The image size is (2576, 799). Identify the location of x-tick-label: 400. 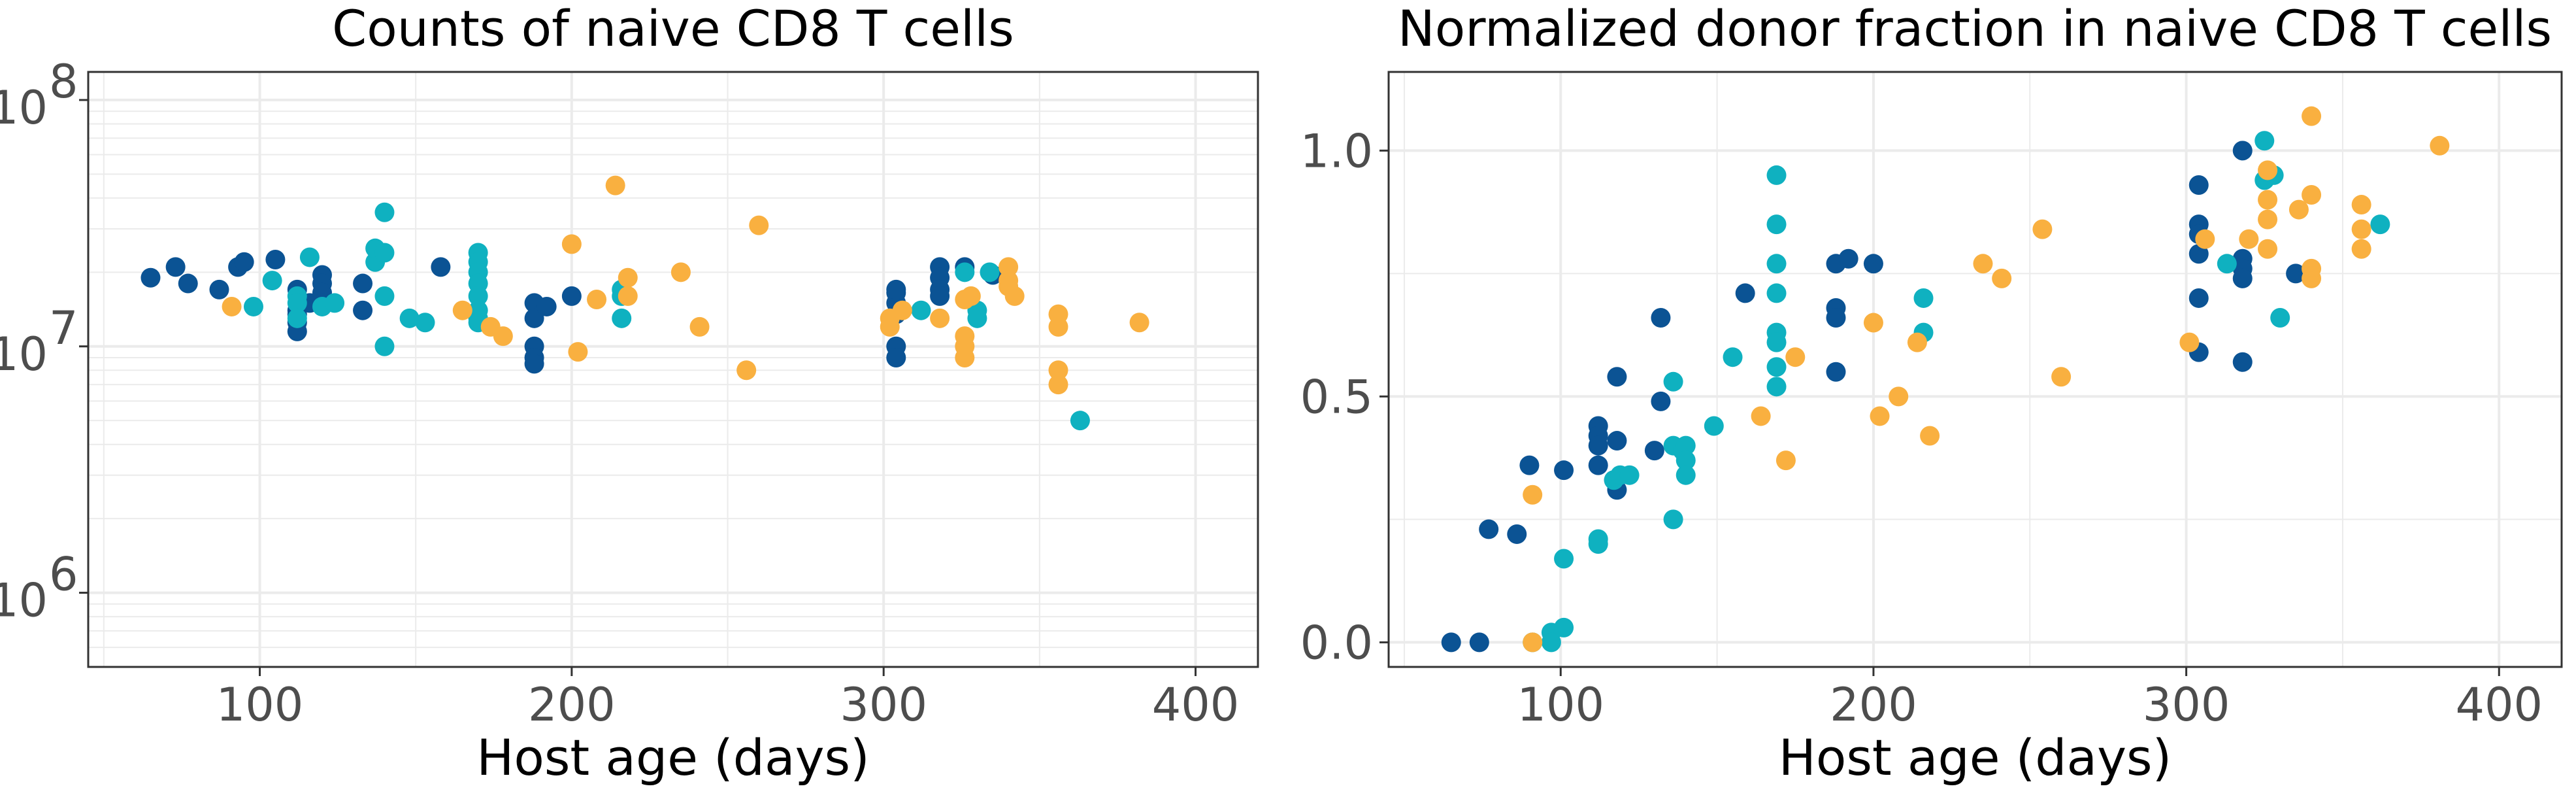
(1196, 705).